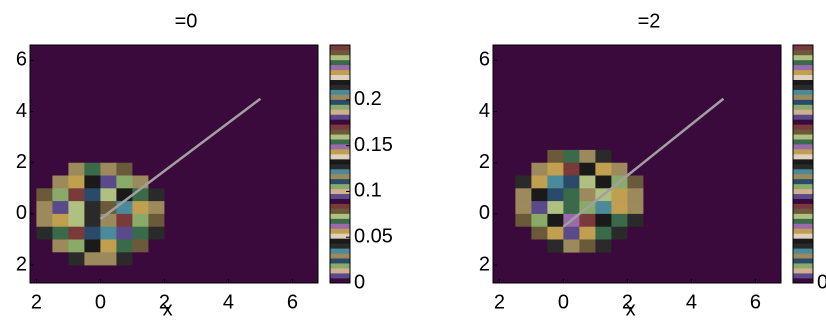 This screenshot has height=324, width=826. Describe the element at coordinates (484, 60) in the screenshot. I see `y-tick-label: 6` at that location.